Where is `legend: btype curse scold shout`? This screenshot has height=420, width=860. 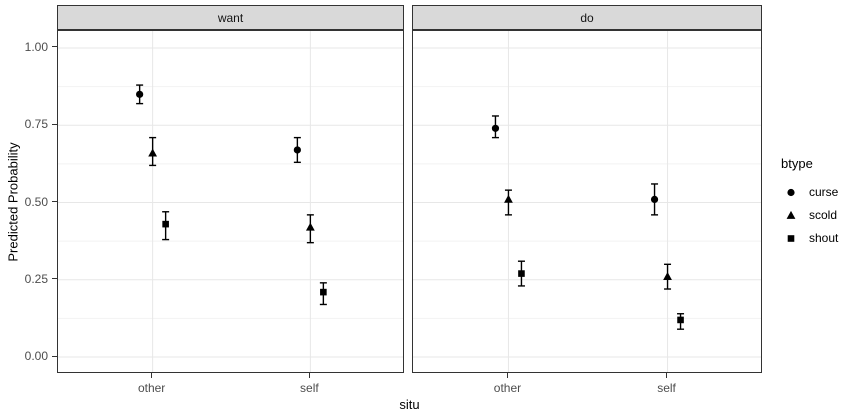 legend: btype curse scold shout is located at coordinates (809, 202).